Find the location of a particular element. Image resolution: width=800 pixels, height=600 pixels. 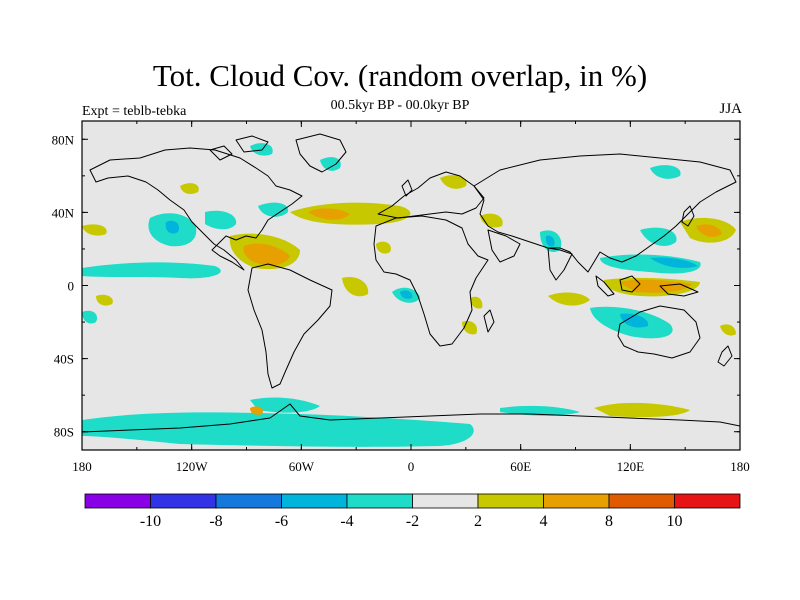

colorbar-label: 4 is located at coordinates (544, 521).